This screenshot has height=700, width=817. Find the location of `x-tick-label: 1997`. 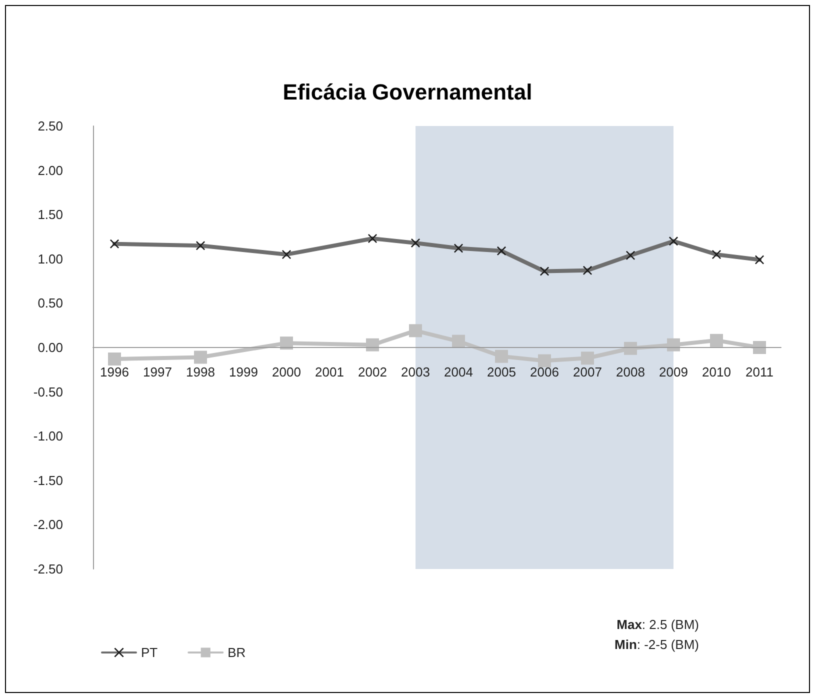

x-tick-label: 1997 is located at coordinates (157, 372).